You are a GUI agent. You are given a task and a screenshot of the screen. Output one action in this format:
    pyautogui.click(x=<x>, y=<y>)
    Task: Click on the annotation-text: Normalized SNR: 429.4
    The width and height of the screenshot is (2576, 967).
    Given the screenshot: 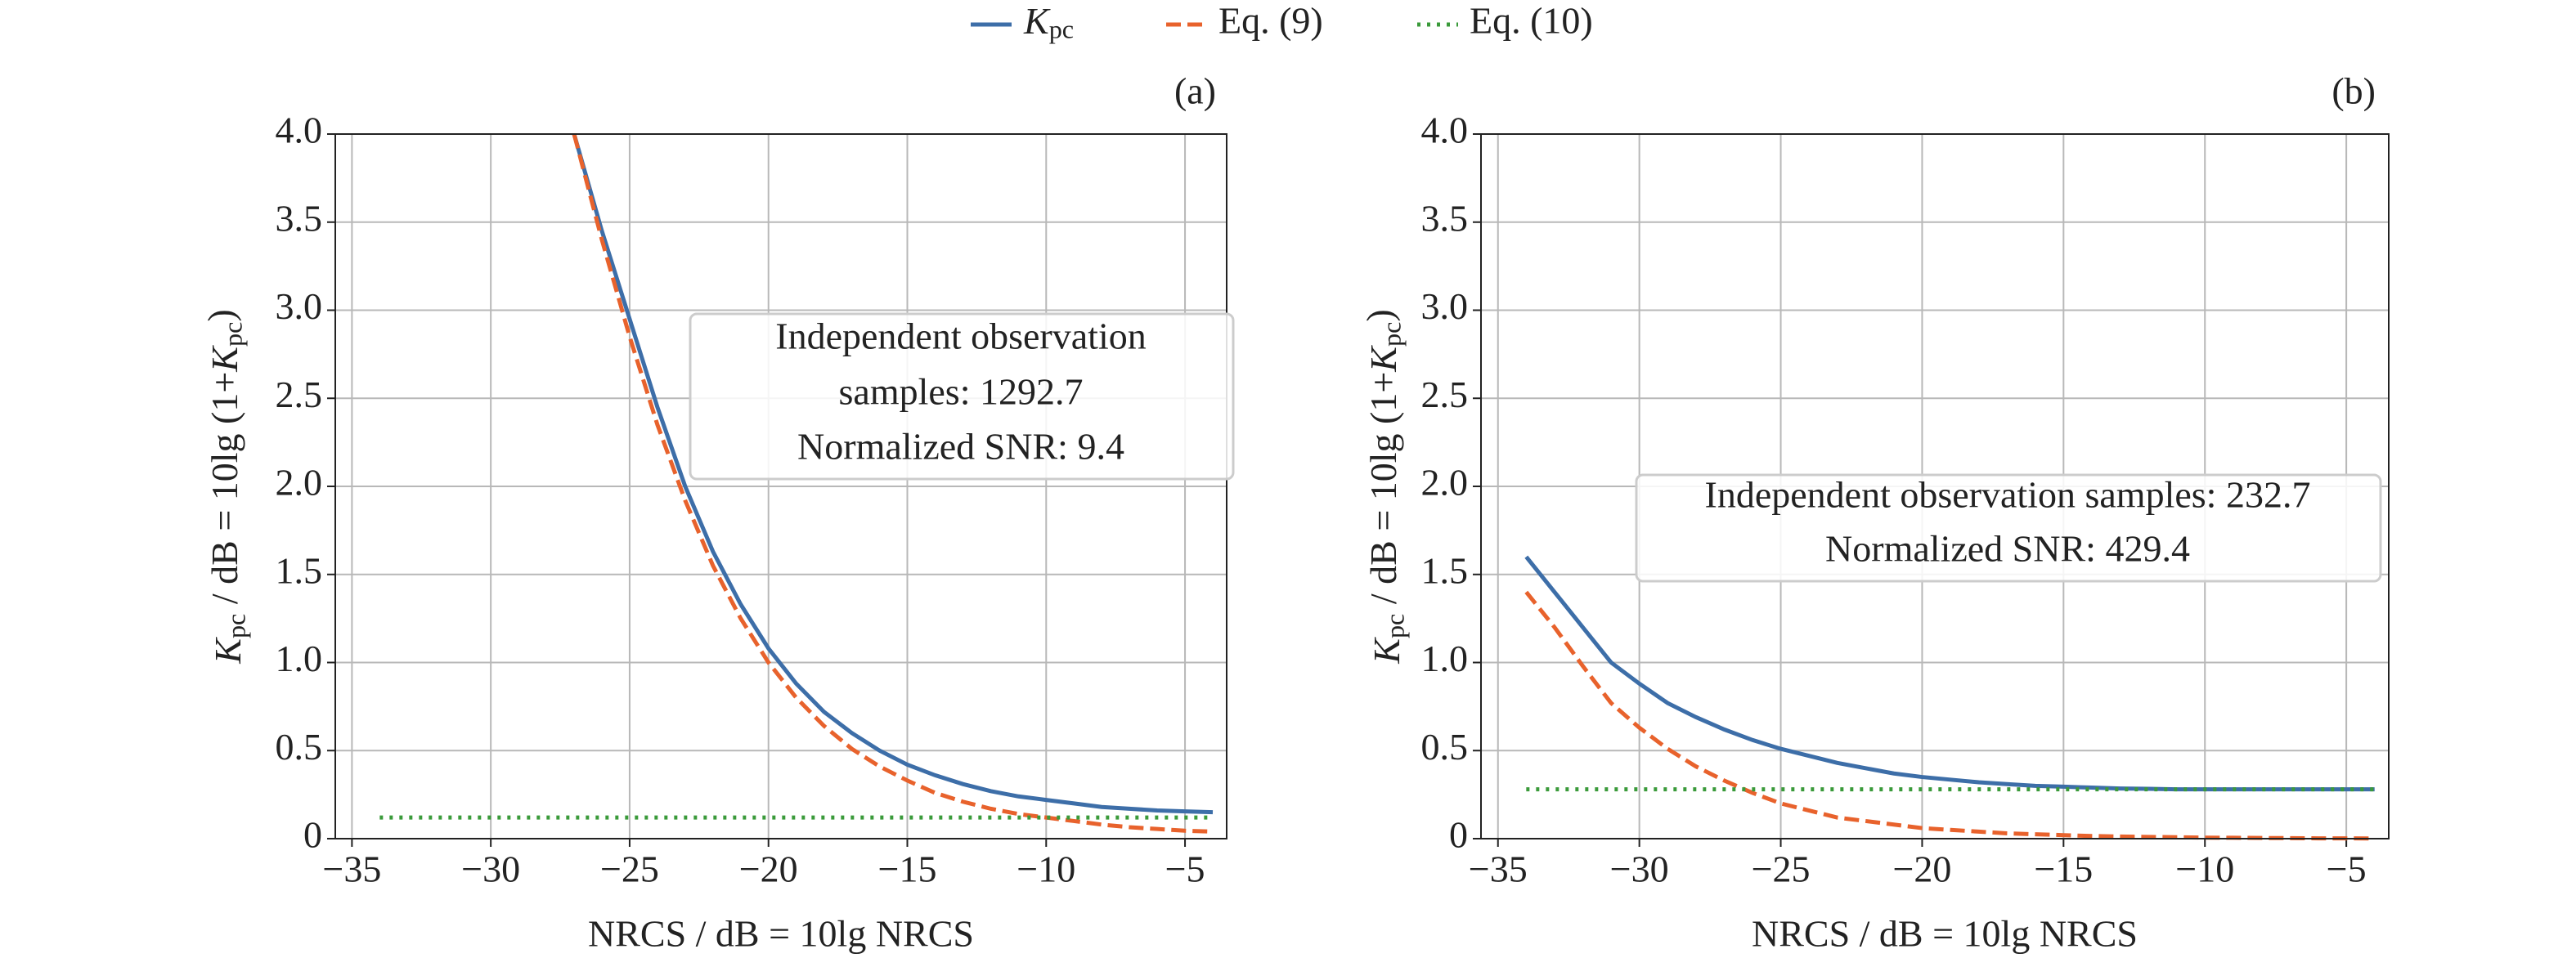 What is the action you would take?
    pyautogui.click(x=2008, y=549)
    